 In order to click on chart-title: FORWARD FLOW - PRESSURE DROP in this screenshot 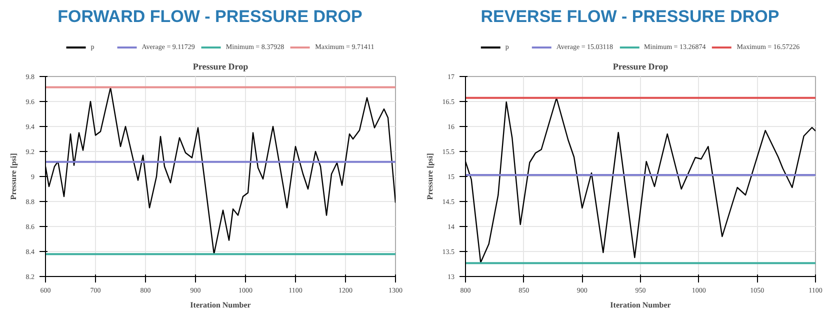, I will do `click(210, 17)`.